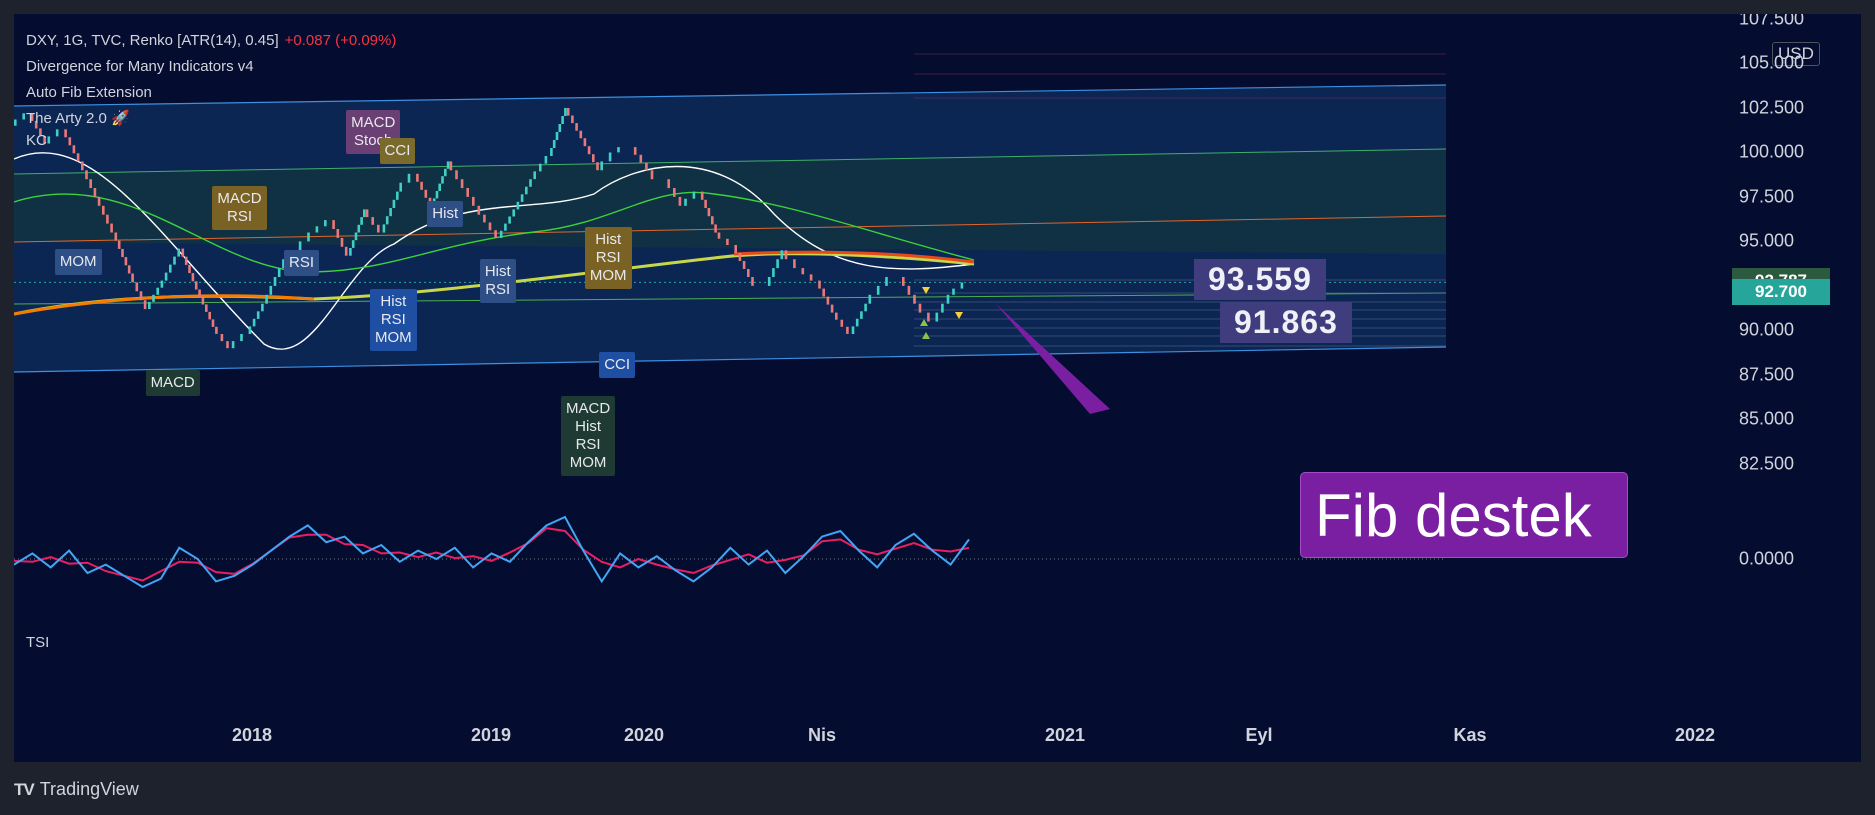 Image resolution: width=1875 pixels, height=815 pixels. I want to click on divergence-label: MOM, so click(78, 261).